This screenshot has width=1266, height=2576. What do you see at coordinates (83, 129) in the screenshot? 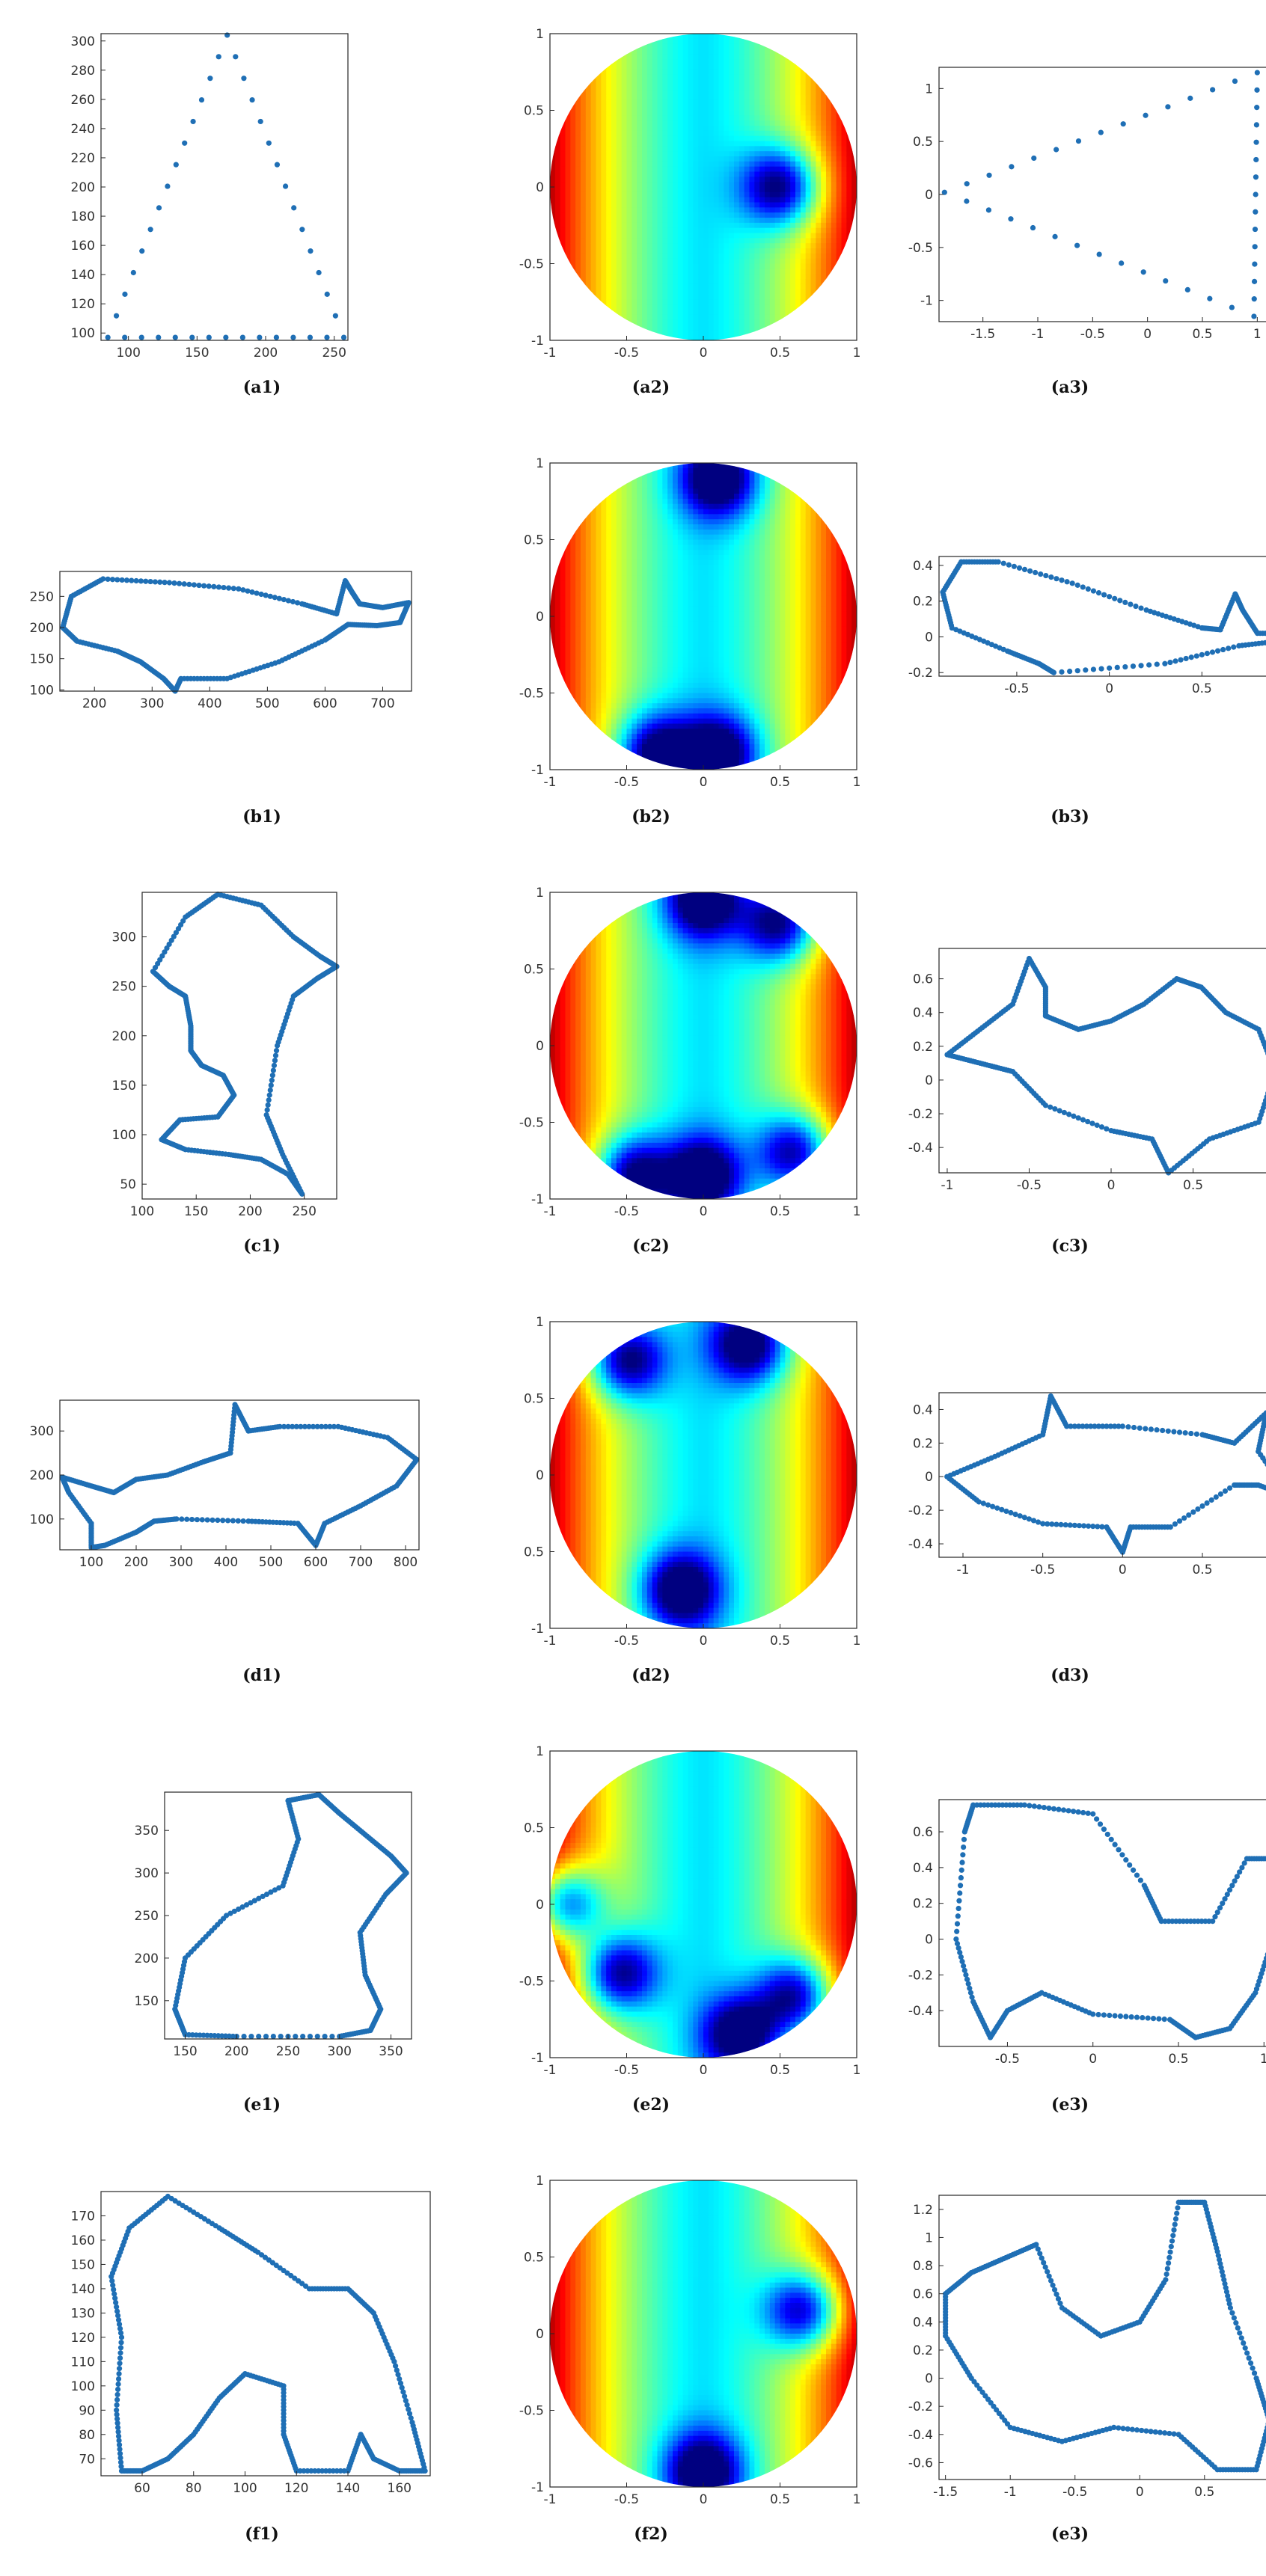
I see `y-tick-label: 240` at bounding box center [83, 129].